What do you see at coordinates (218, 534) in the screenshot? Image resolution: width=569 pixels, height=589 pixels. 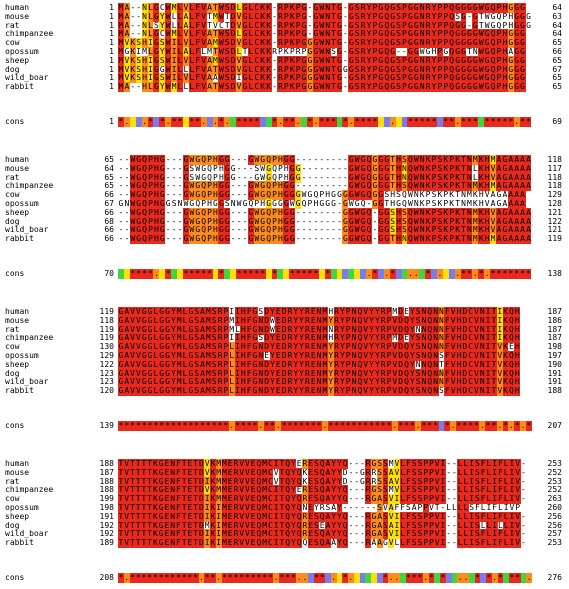 I see `residue: I` at bounding box center [218, 534].